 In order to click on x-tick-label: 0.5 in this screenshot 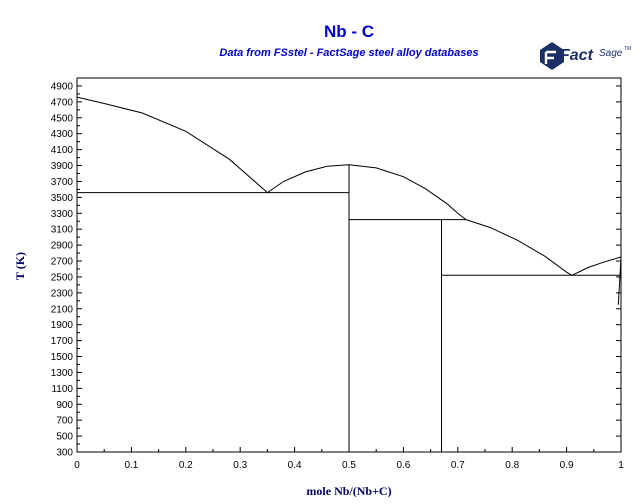, I will do `click(349, 465)`.